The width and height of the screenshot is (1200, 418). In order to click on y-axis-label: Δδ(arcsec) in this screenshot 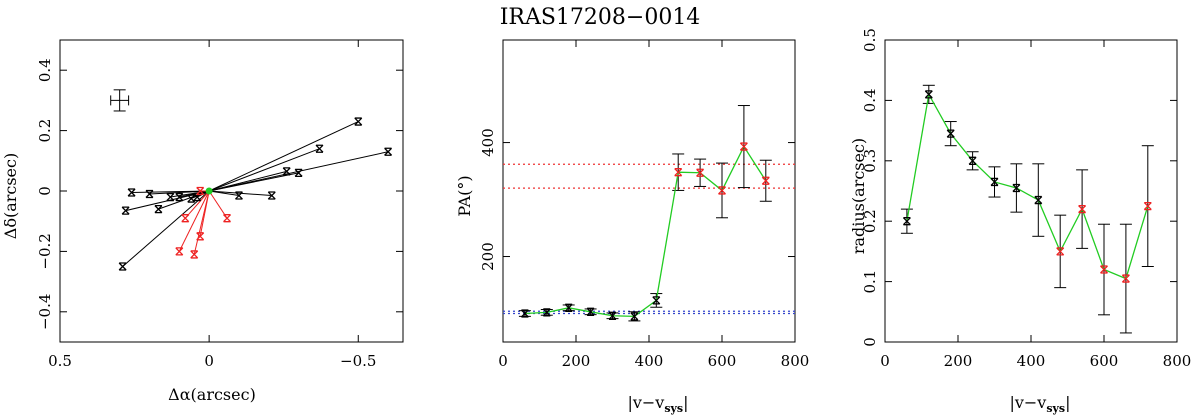, I will do `click(10, 196)`.